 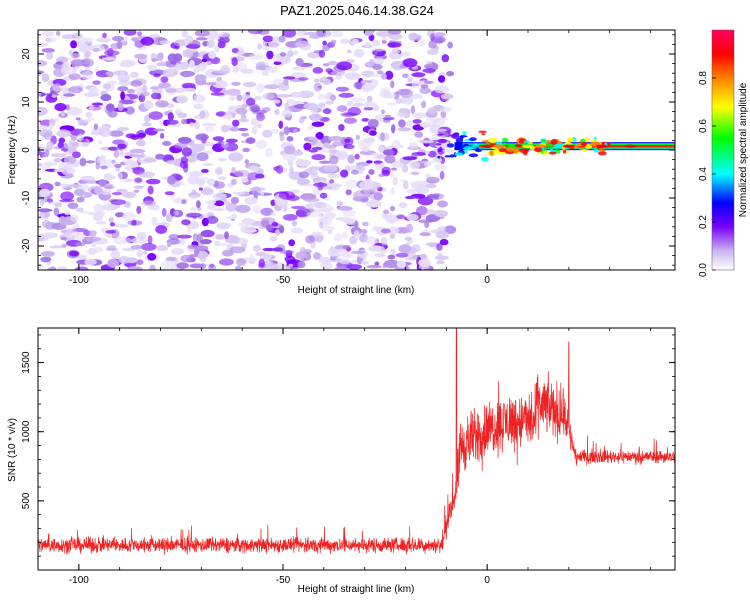 What do you see at coordinates (12, 150) in the screenshot?
I see `spectrogram-y-axis-label: Frequency (Hz)` at bounding box center [12, 150].